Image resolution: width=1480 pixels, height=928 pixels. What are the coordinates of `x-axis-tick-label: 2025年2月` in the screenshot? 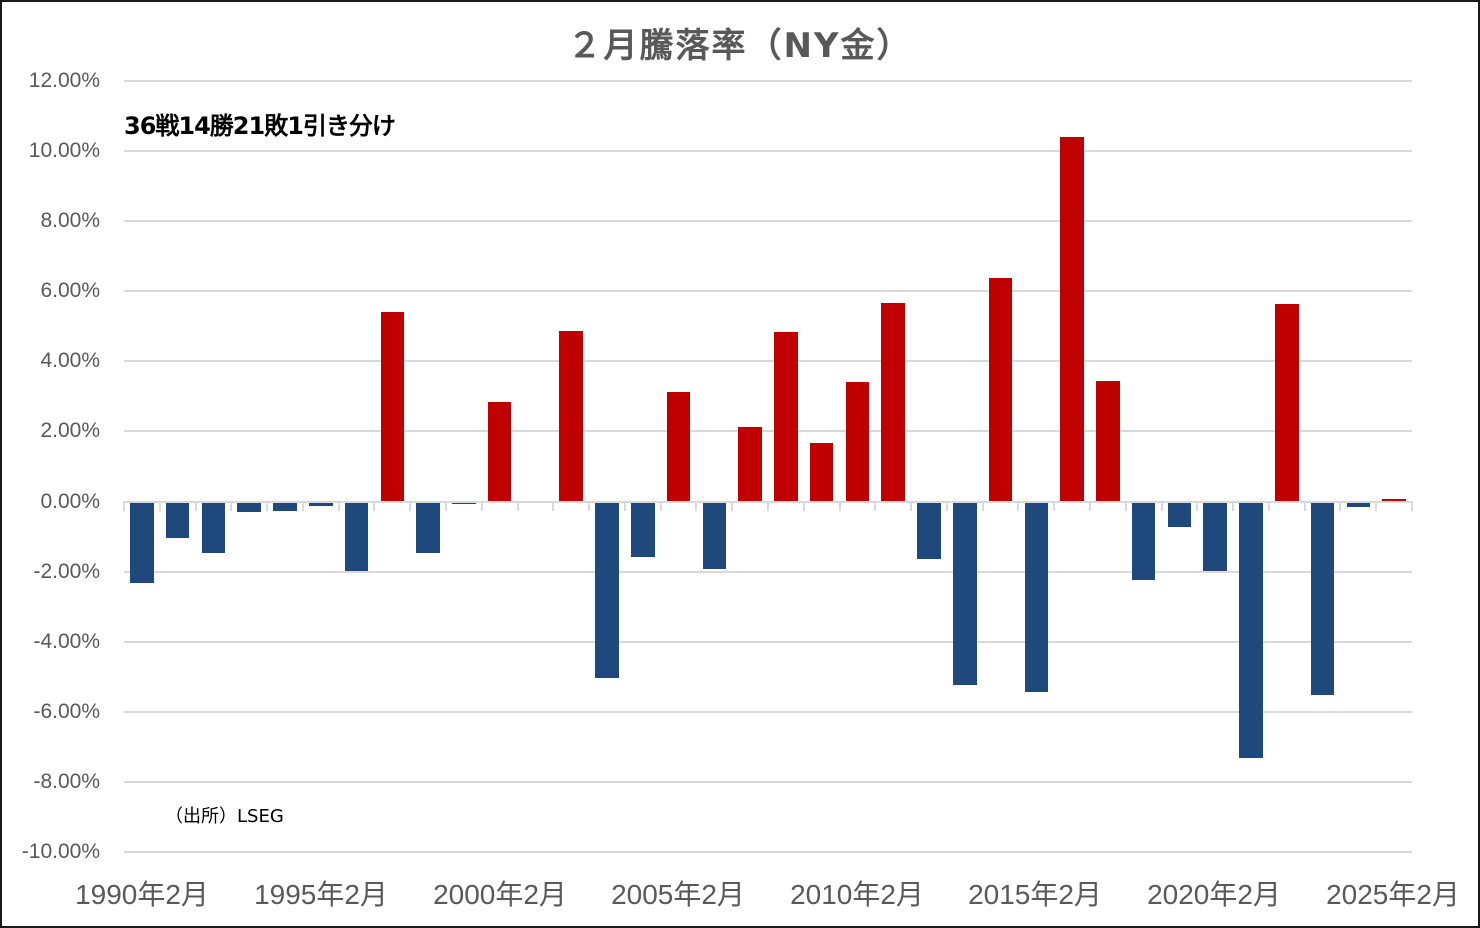 It's located at (1393, 894).